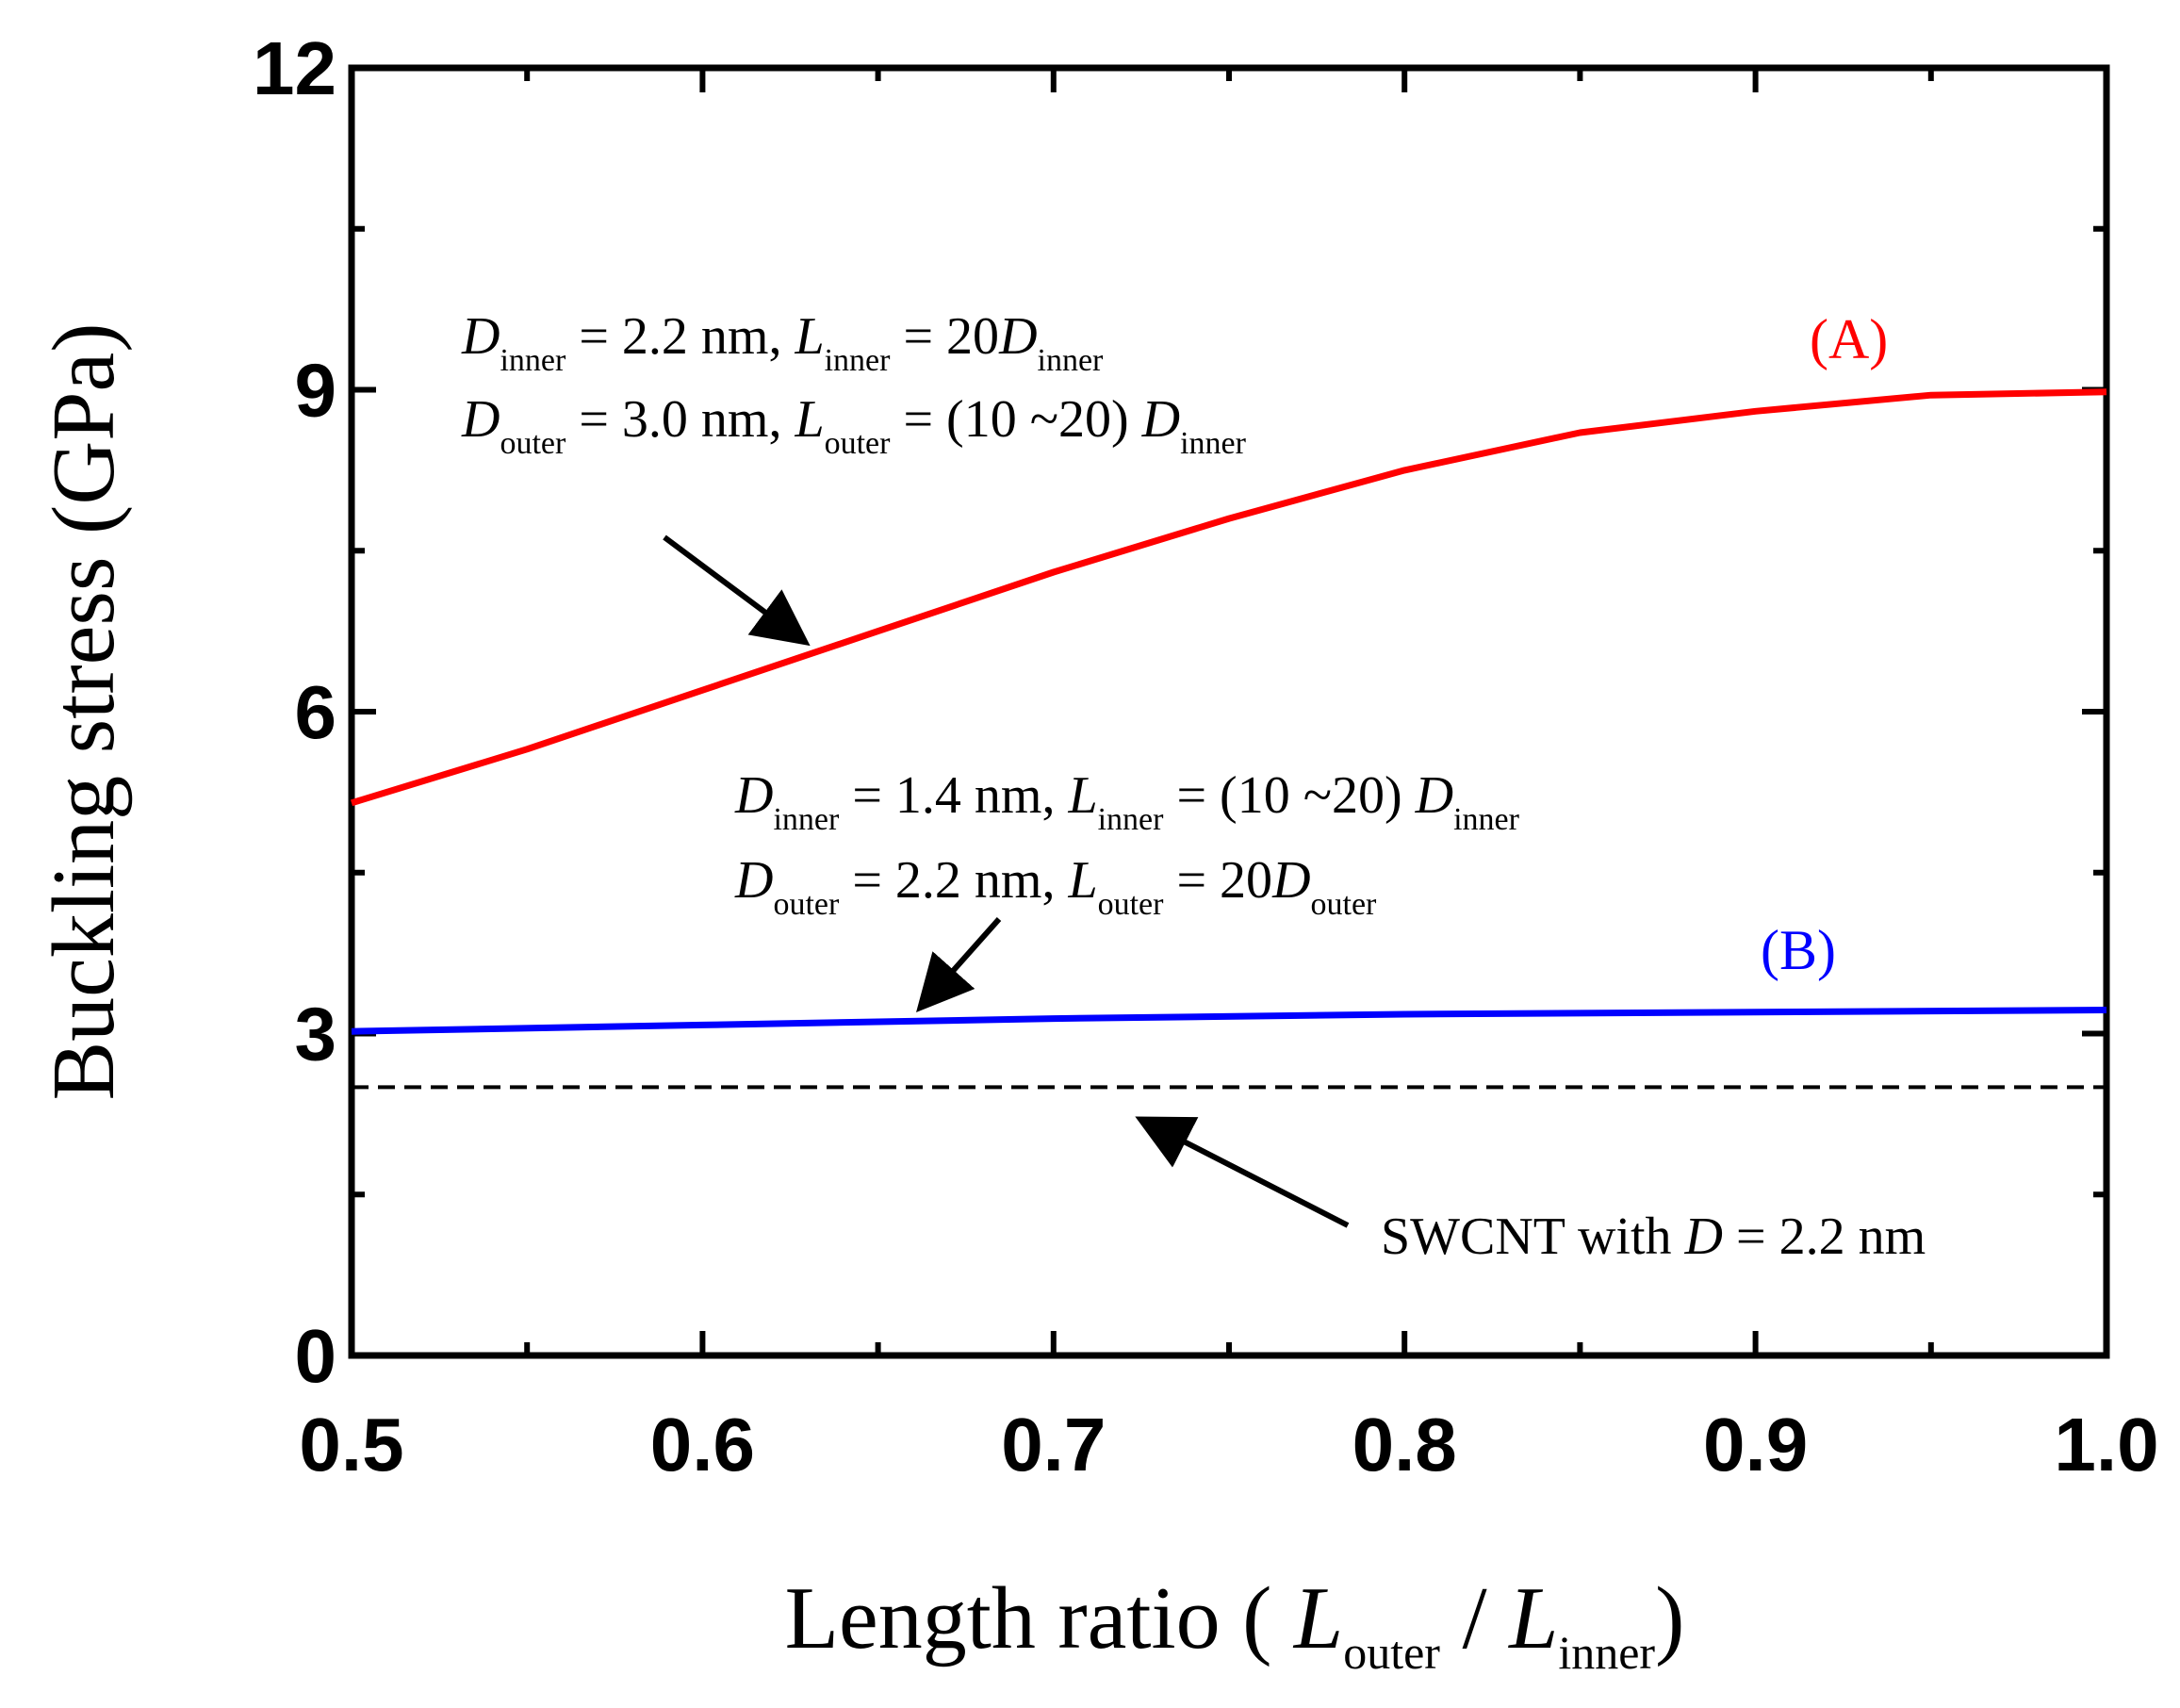 The height and width of the screenshot is (1708, 2180). I want to click on y-tick-label: 12, so click(294, 68).